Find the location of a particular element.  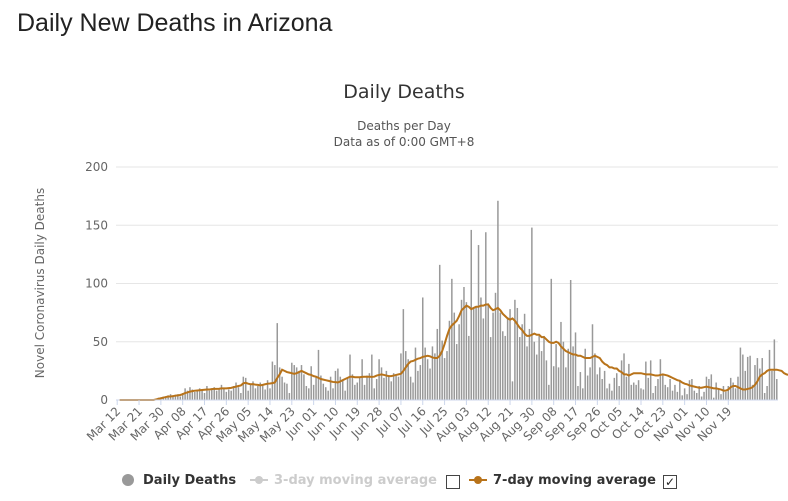

y-tick-label: 50 is located at coordinates (100, 342).